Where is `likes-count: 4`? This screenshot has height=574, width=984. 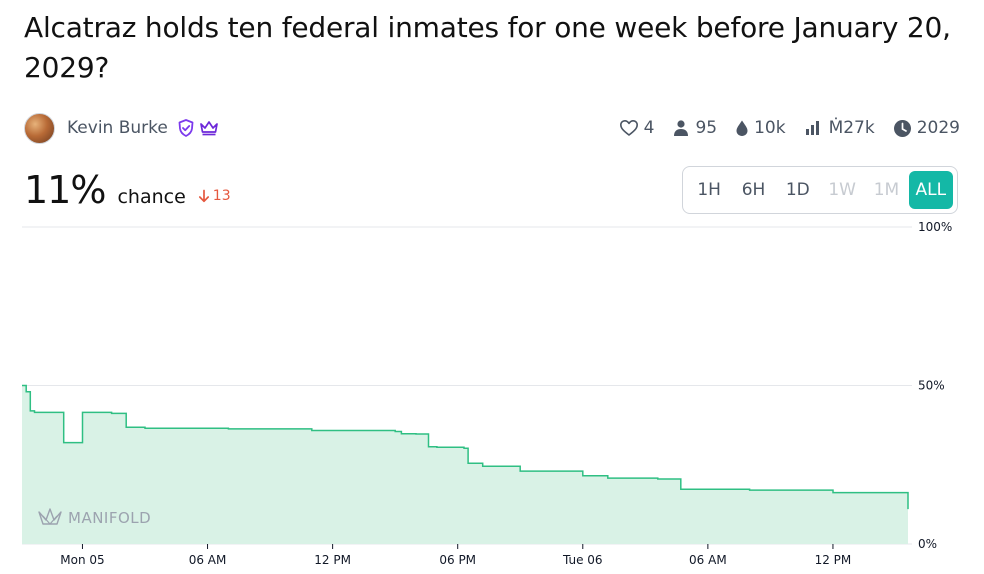 likes-count: 4 is located at coordinates (649, 128).